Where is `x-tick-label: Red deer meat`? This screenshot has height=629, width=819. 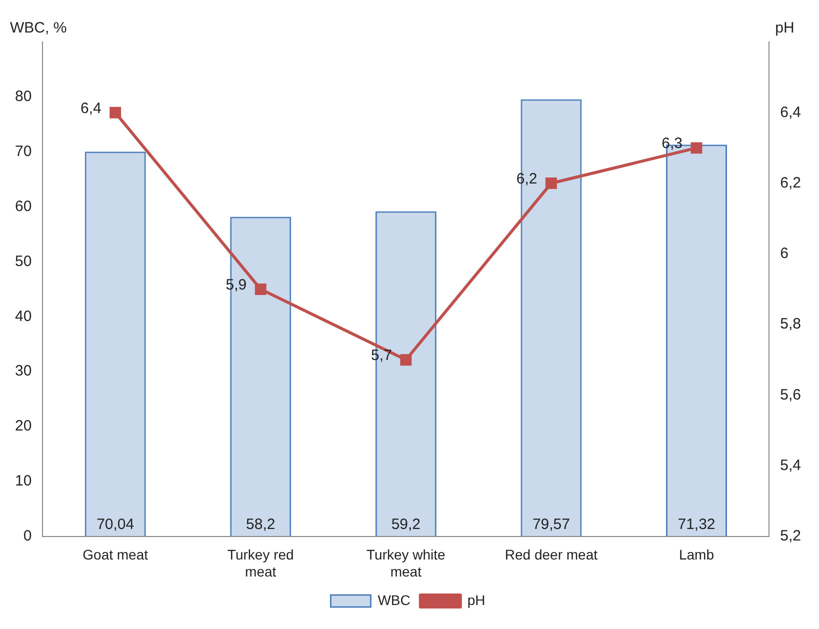
x-tick-label: Red deer meat is located at coordinates (551, 554).